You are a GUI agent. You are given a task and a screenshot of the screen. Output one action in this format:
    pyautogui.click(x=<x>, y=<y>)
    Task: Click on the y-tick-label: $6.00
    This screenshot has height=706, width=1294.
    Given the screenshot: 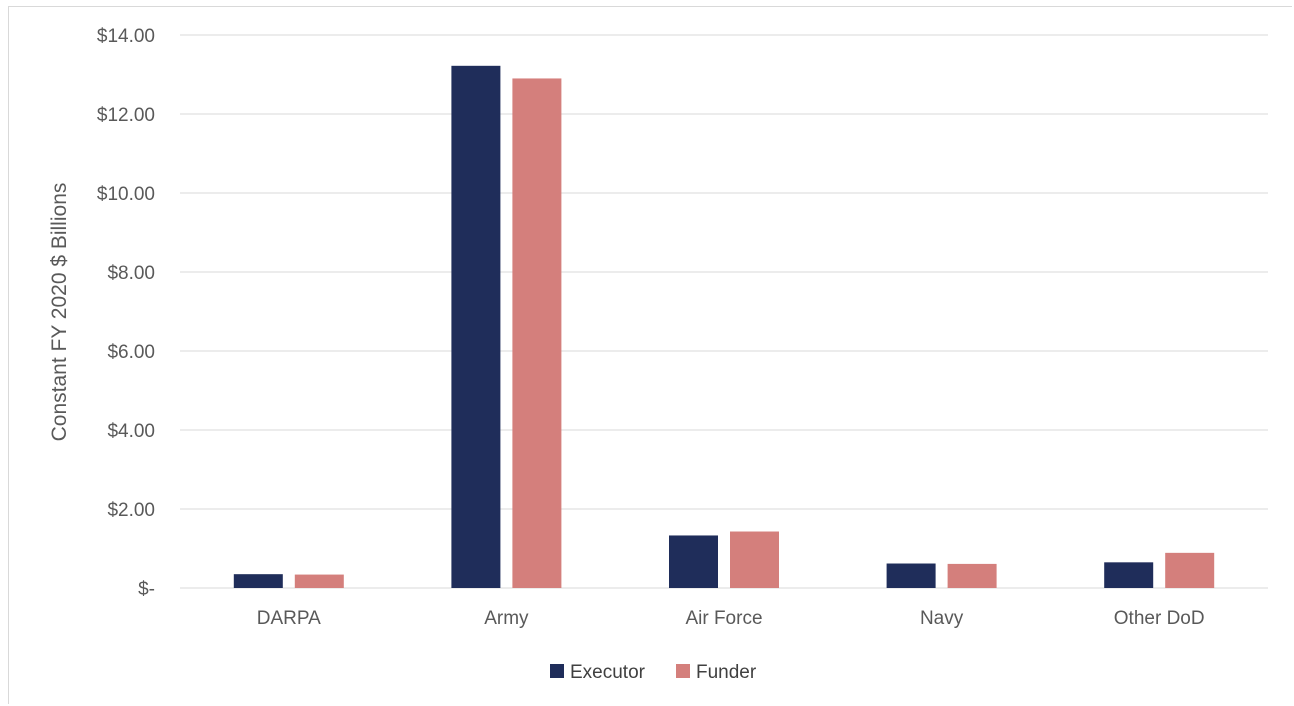 What is the action you would take?
    pyautogui.click(x=131, y=352)
    